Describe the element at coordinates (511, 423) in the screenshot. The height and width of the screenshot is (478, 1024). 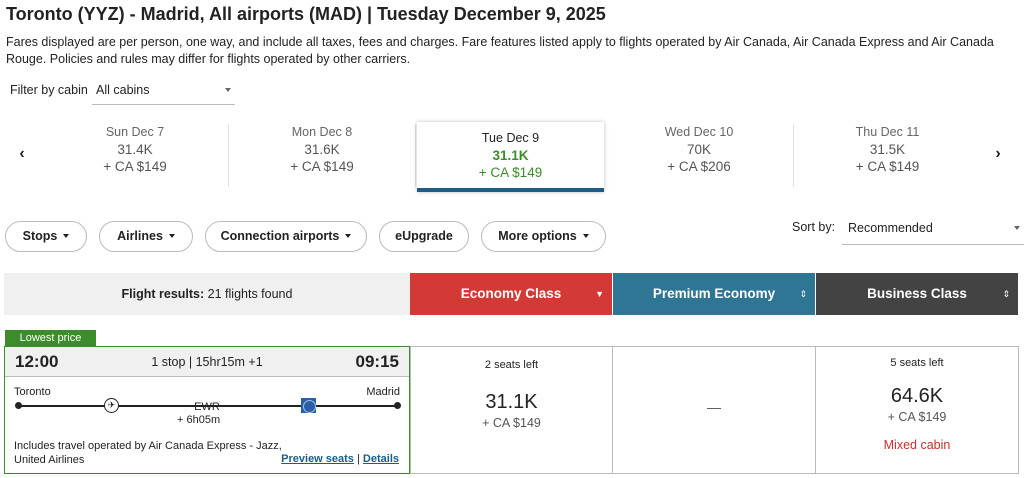
I see `economy-cash: + CA $149` at that location.